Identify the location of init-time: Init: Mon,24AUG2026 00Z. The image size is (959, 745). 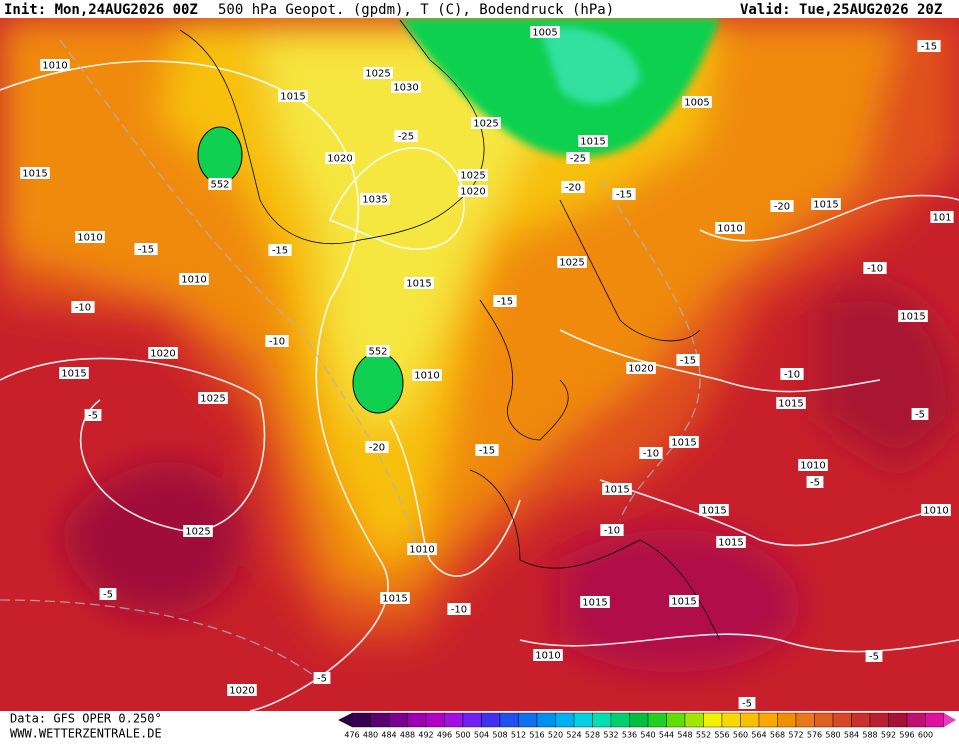
(101, 10).